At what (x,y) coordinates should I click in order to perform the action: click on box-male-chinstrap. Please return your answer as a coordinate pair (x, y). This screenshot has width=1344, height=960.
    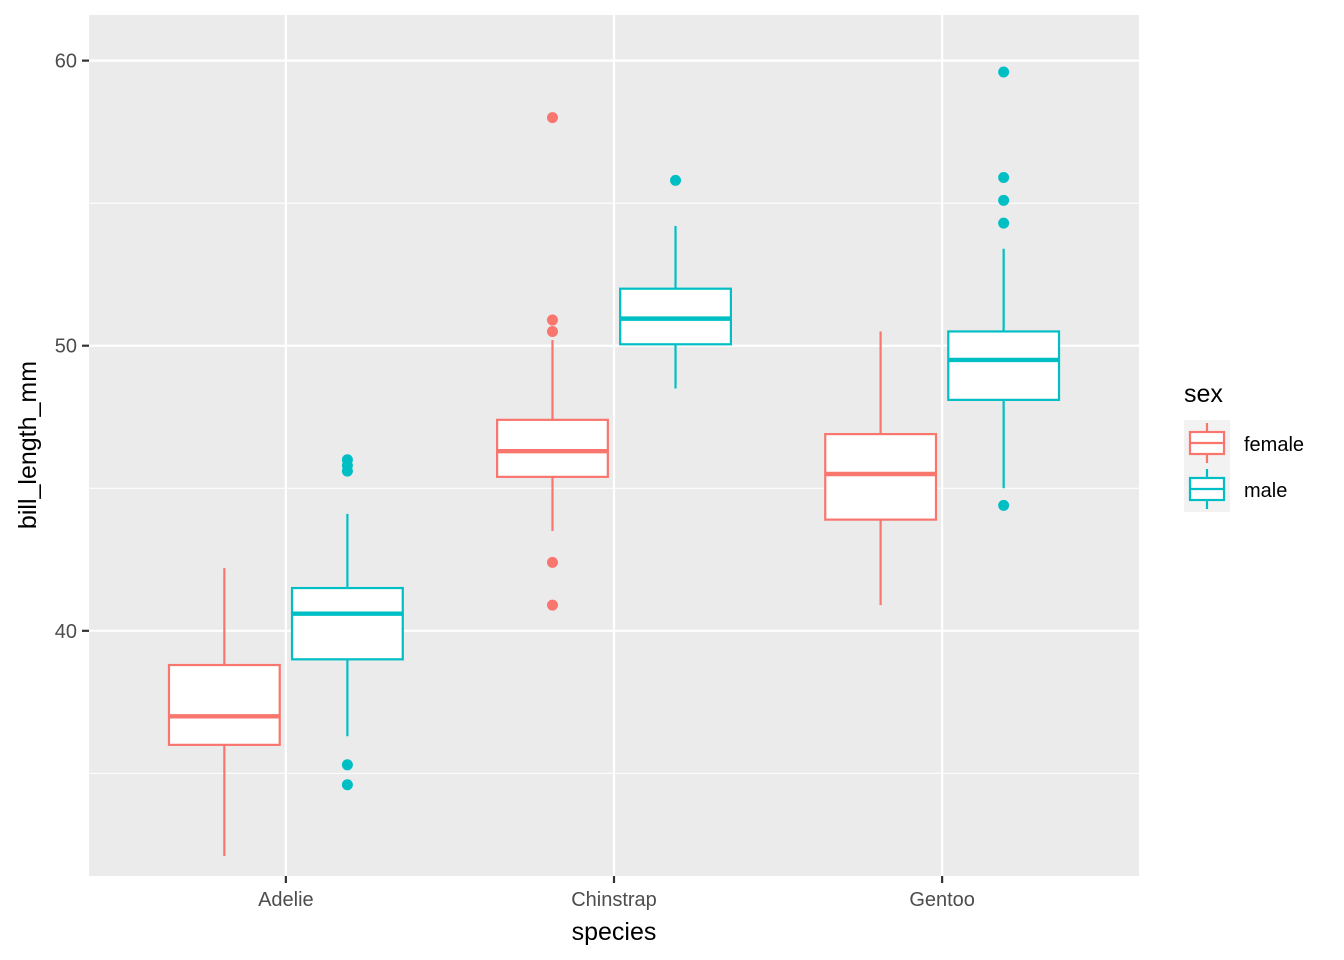
    Looking at the image, I should click on (675, 281).